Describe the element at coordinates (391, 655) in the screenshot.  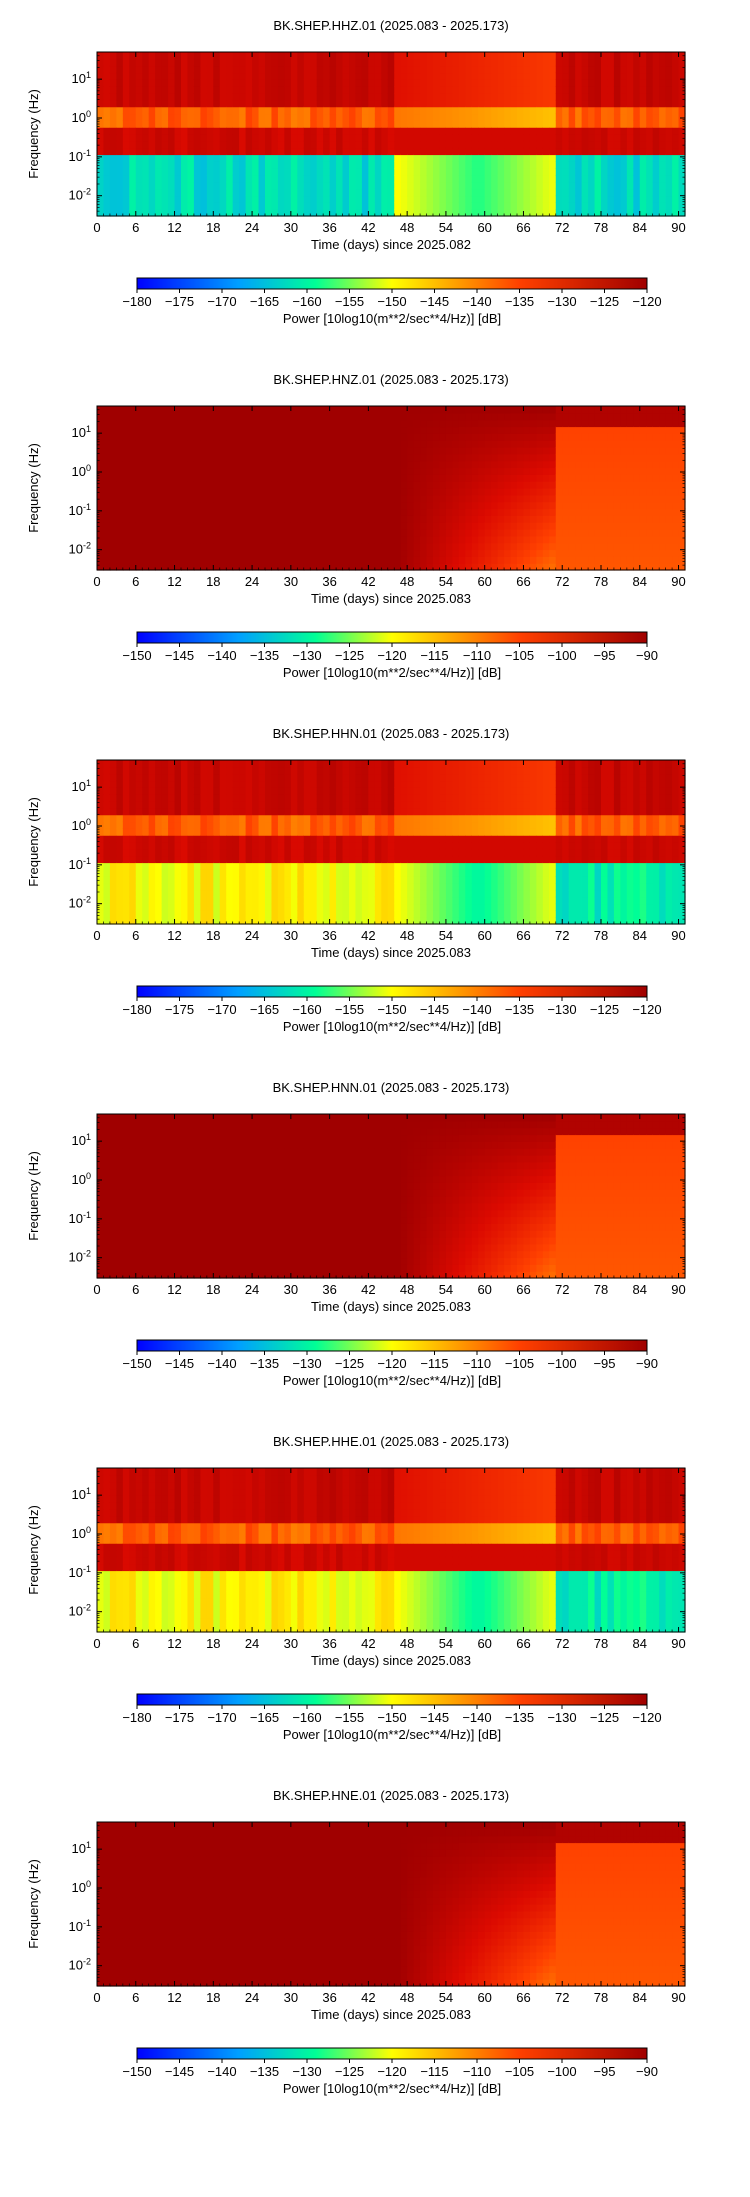
I see `colorbar-tick-label: −120` at that location.